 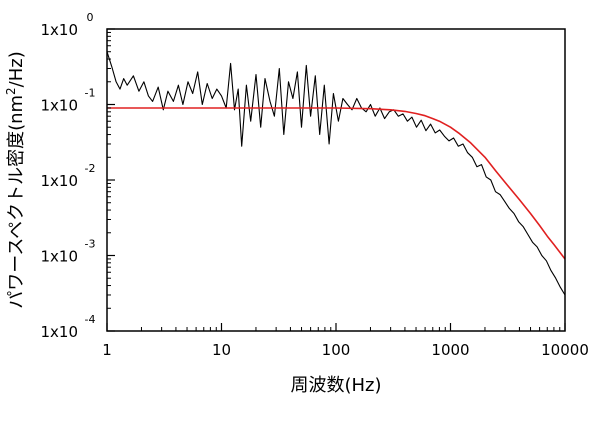 I want to click on y-axis-title: パワースペクトル密度(nm2/Hz), so click(x=15, y=180).